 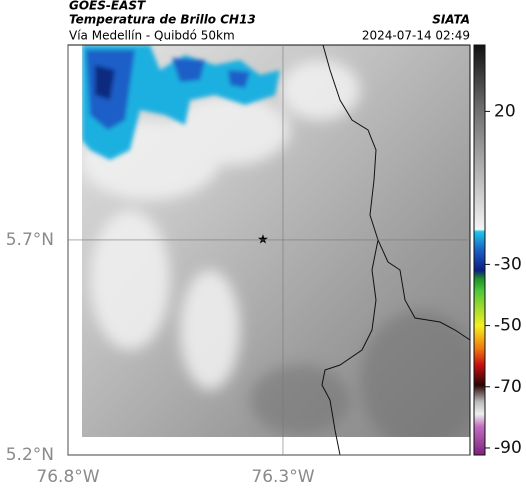 I want to click on lat-tick-label: 5.7°N, so click(x=30, y=240).